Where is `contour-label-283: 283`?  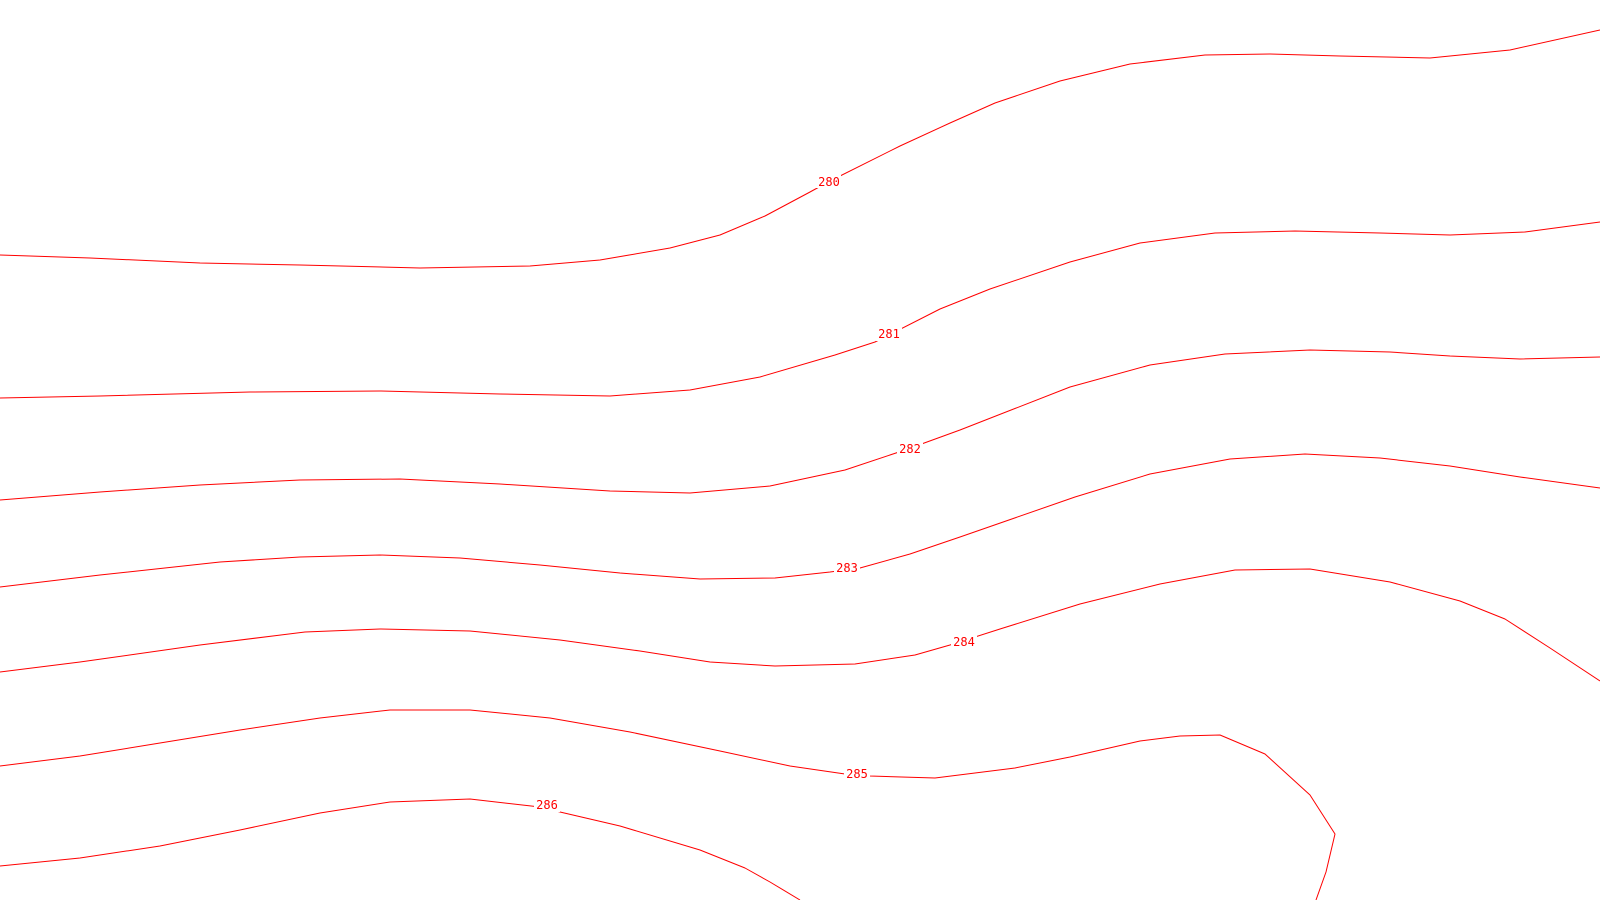
contour-label-283: 283 is located at coordinates (847, 568).